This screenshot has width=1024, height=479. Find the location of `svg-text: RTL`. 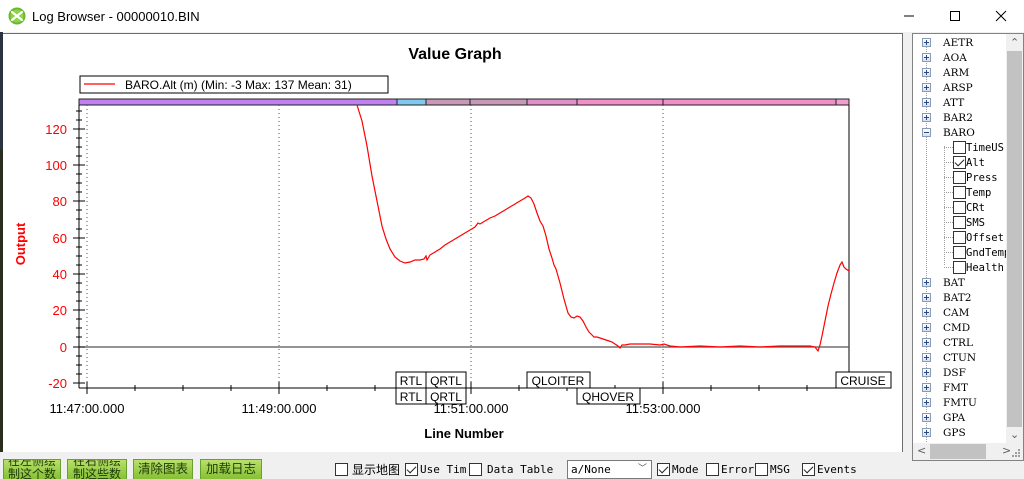

svg-text: RTL is located at coordinates (411, 397).